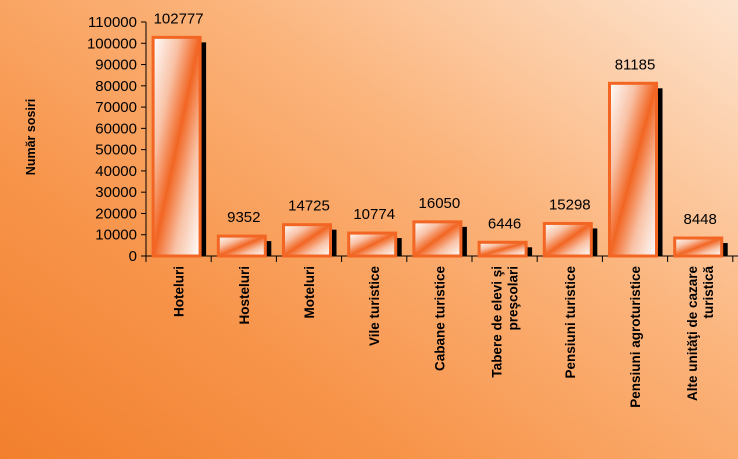  I want to click on x-tick-label: Pensiuni agroturistice, so click(635, 337).